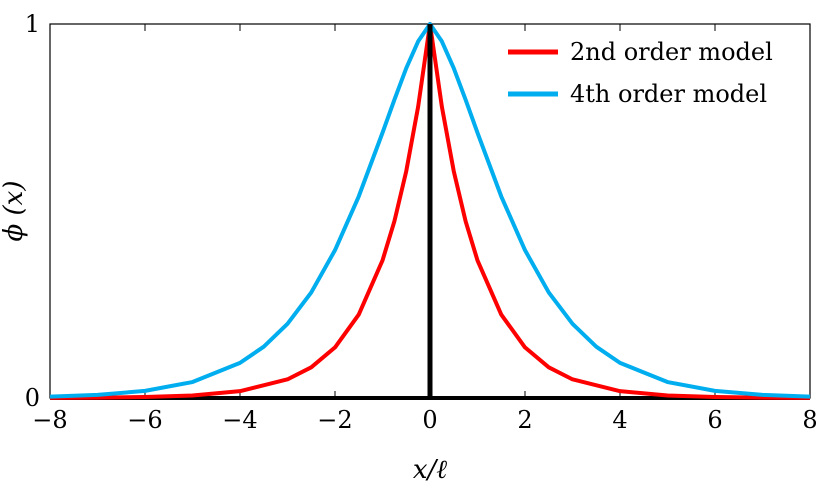  I want to click on x-tick-label: 8, so click(809, 420).